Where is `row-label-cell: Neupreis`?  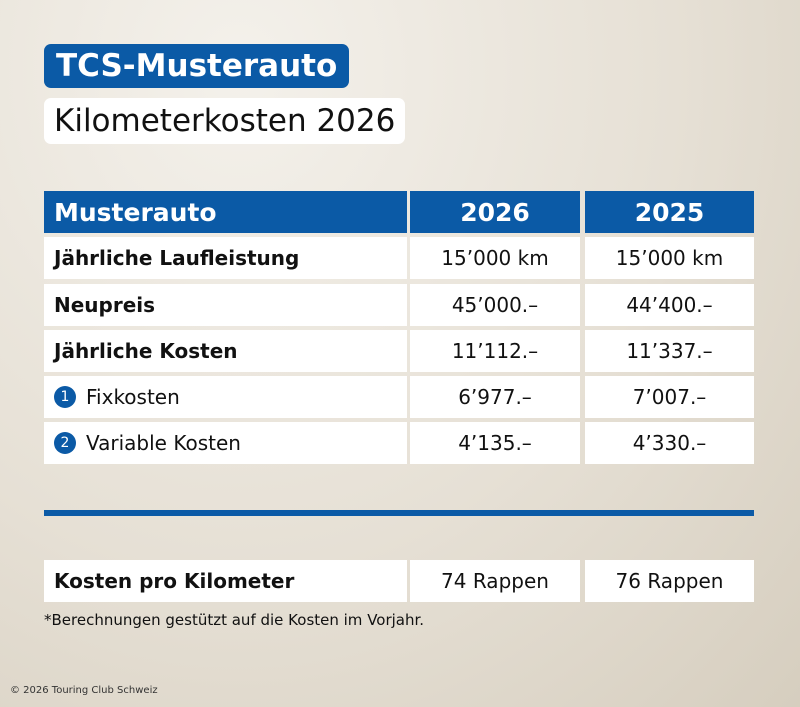
row-label-cell: Neupreis is located at coordinates (225, 305).